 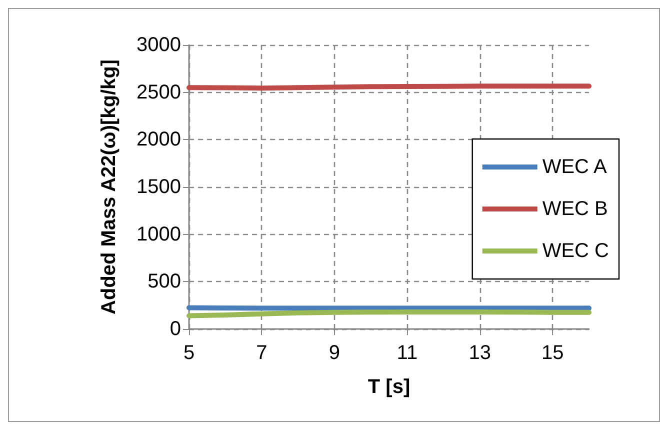 I want to click on y-tick-label: 3000, so click(x=158, y=45).